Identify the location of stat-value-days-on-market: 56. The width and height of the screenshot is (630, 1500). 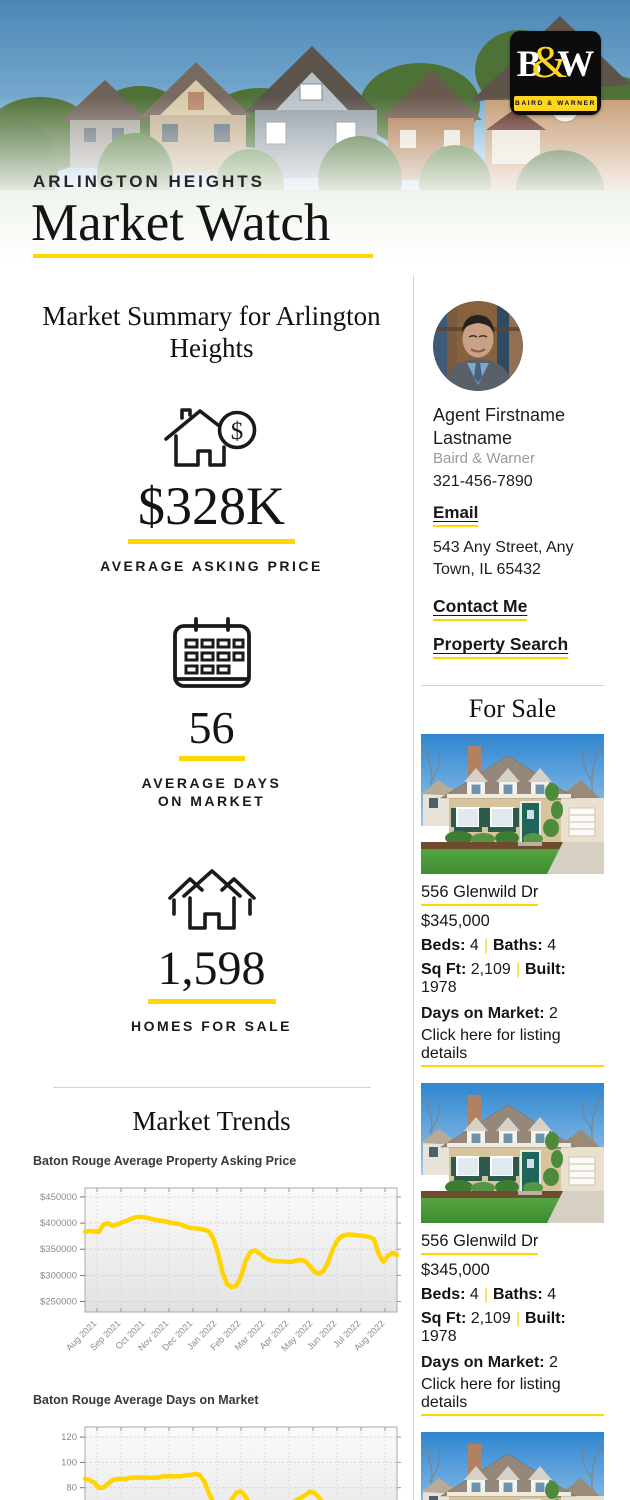
(211, 733).